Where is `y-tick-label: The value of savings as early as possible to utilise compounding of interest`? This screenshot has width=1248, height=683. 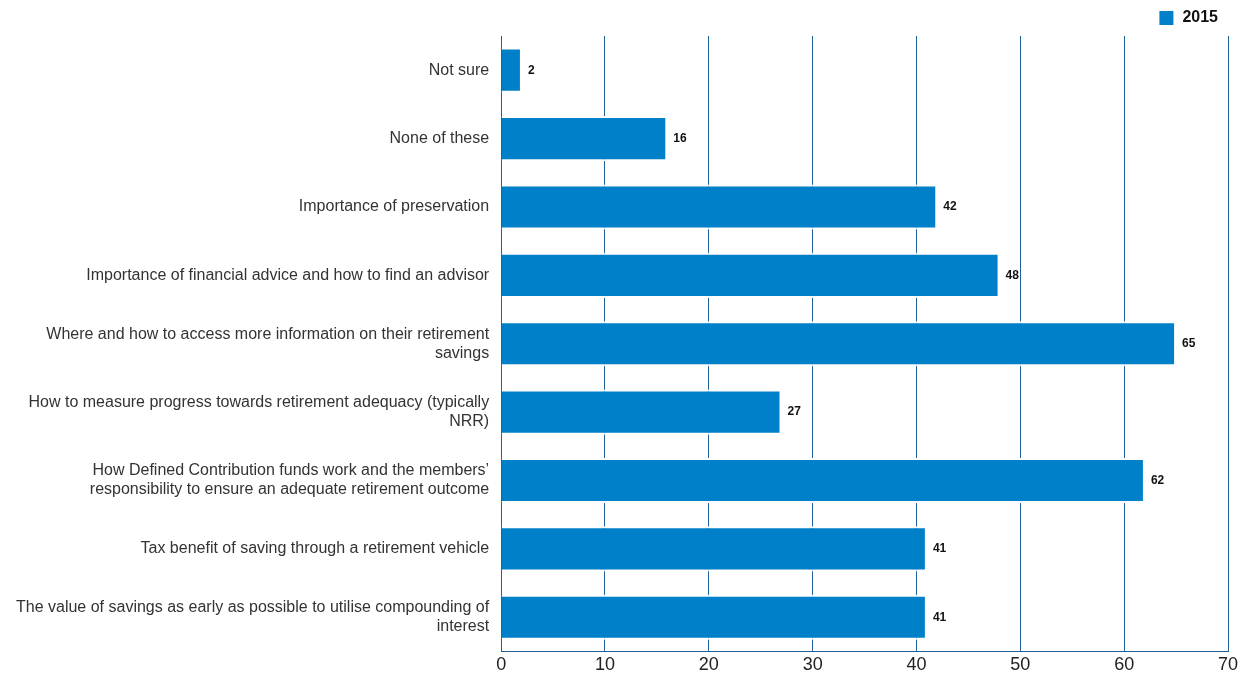
y-tick-label: The value of savings as early as possible to utilise compounding of interest is located at coordinates (253, 616).